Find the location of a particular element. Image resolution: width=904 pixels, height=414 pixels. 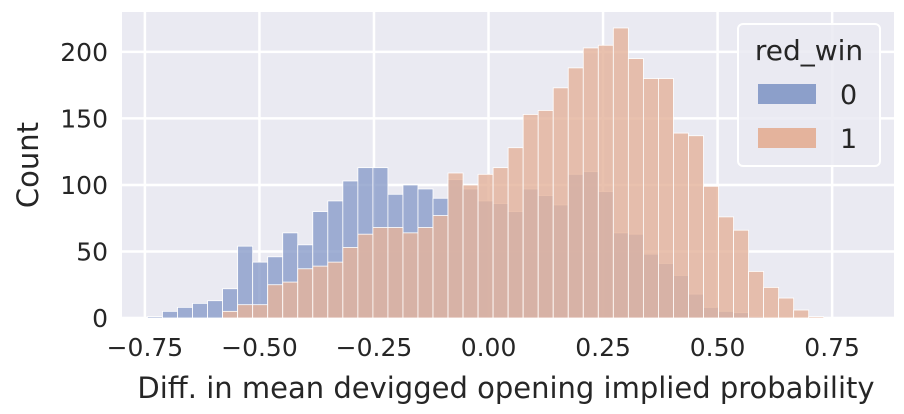

x-tick-label: −0.50 is located at coordinates (259, 347).